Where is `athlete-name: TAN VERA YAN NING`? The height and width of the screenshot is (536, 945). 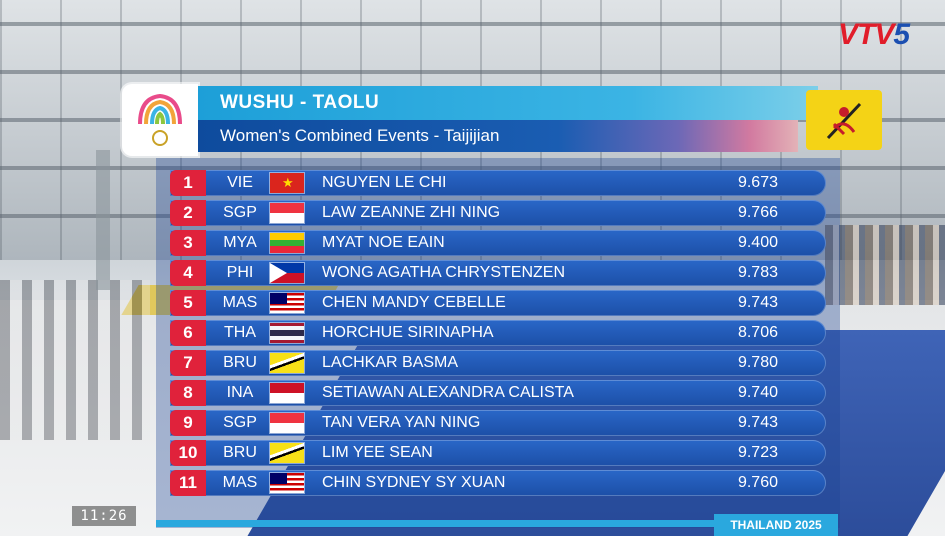
athlete-name: TAN VERA YAN NING is located at coordinates (401, 422).